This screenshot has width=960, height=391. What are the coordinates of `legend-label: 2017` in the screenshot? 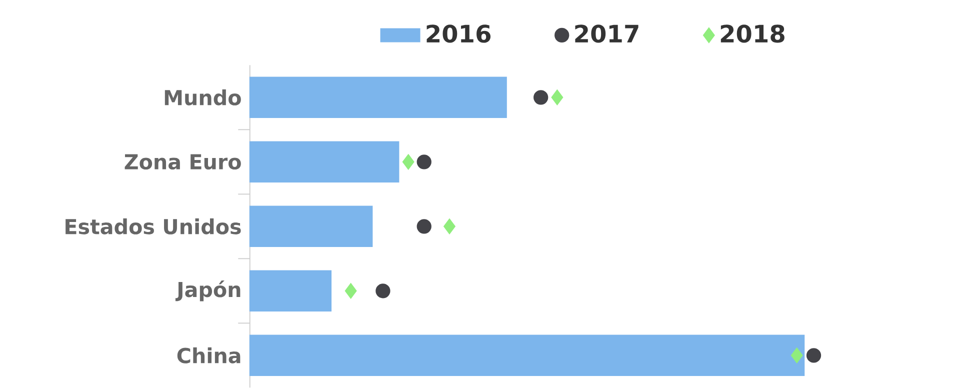 It's located at (606, 33).